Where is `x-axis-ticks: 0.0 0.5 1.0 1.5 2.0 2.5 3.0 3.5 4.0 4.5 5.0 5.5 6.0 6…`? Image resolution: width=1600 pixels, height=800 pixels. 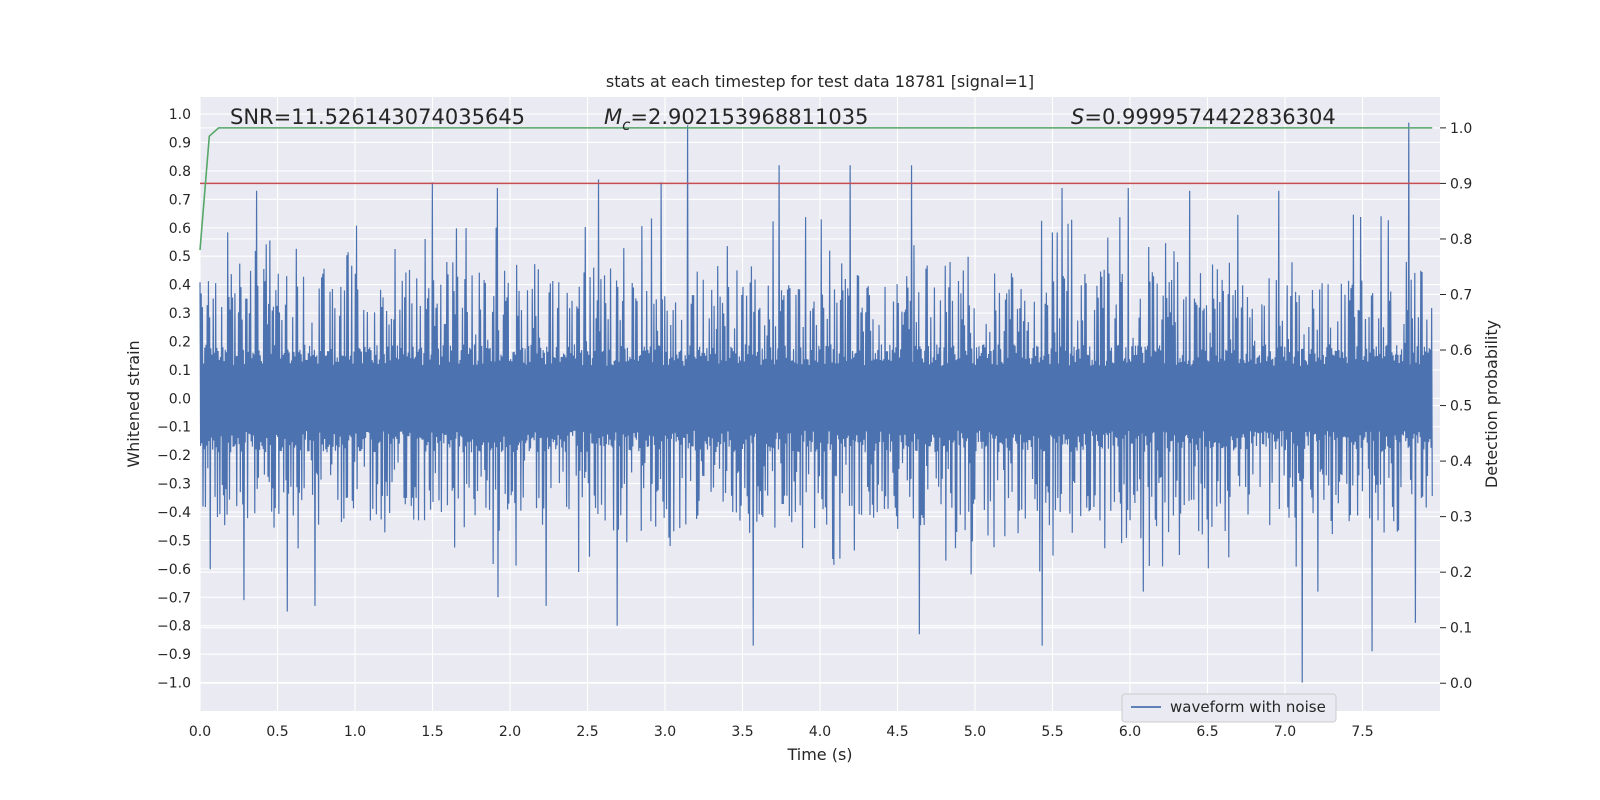 x-axis-ticks: 0.0 0.5 1.0 1.5 2.0 2.5 3.0 3.5 4.0 4.5 5.0 5.5 6.0 6… is located at coordinates (781, 732).